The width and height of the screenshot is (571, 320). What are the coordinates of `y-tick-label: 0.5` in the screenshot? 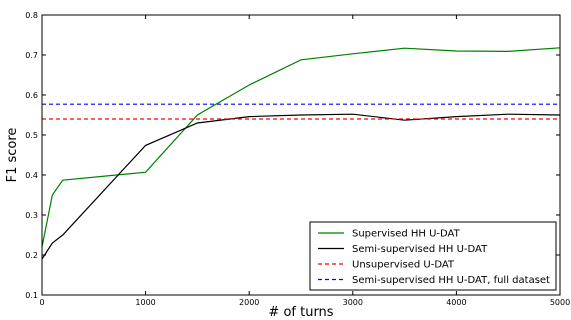 It's located at (31, 135).